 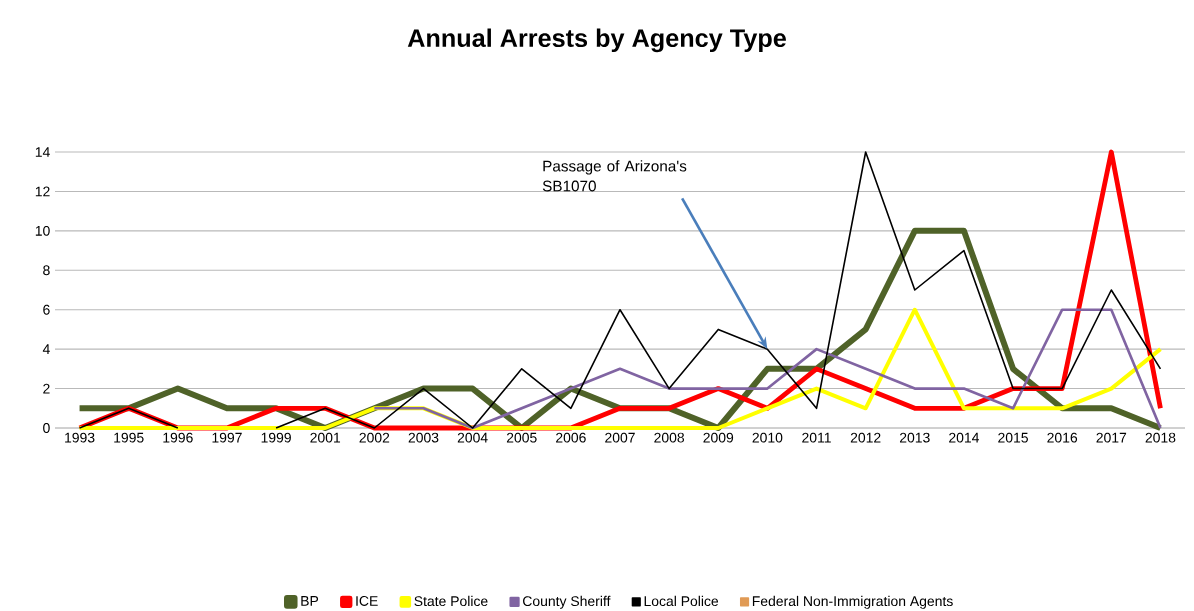 What do you see at coordinates (1111, 437) in the screenshot?
I see `x-tick-label: 2017` at bounding box center [1111, 437].